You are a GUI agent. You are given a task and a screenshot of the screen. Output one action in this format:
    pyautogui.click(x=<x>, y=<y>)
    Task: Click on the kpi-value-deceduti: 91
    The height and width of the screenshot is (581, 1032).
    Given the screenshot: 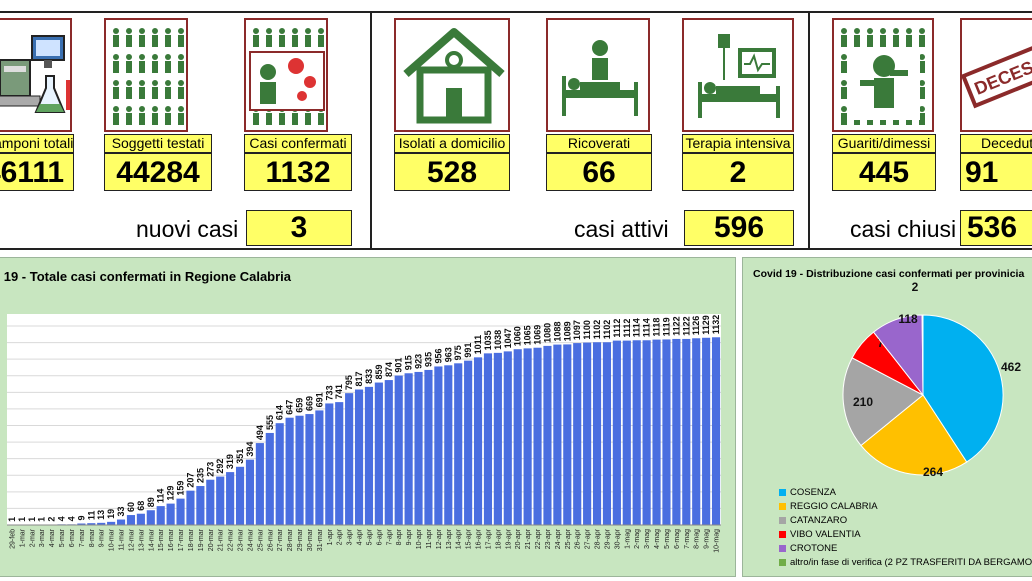 What is the action you would take?
    pyautogui.click(x=996, y=172)
    